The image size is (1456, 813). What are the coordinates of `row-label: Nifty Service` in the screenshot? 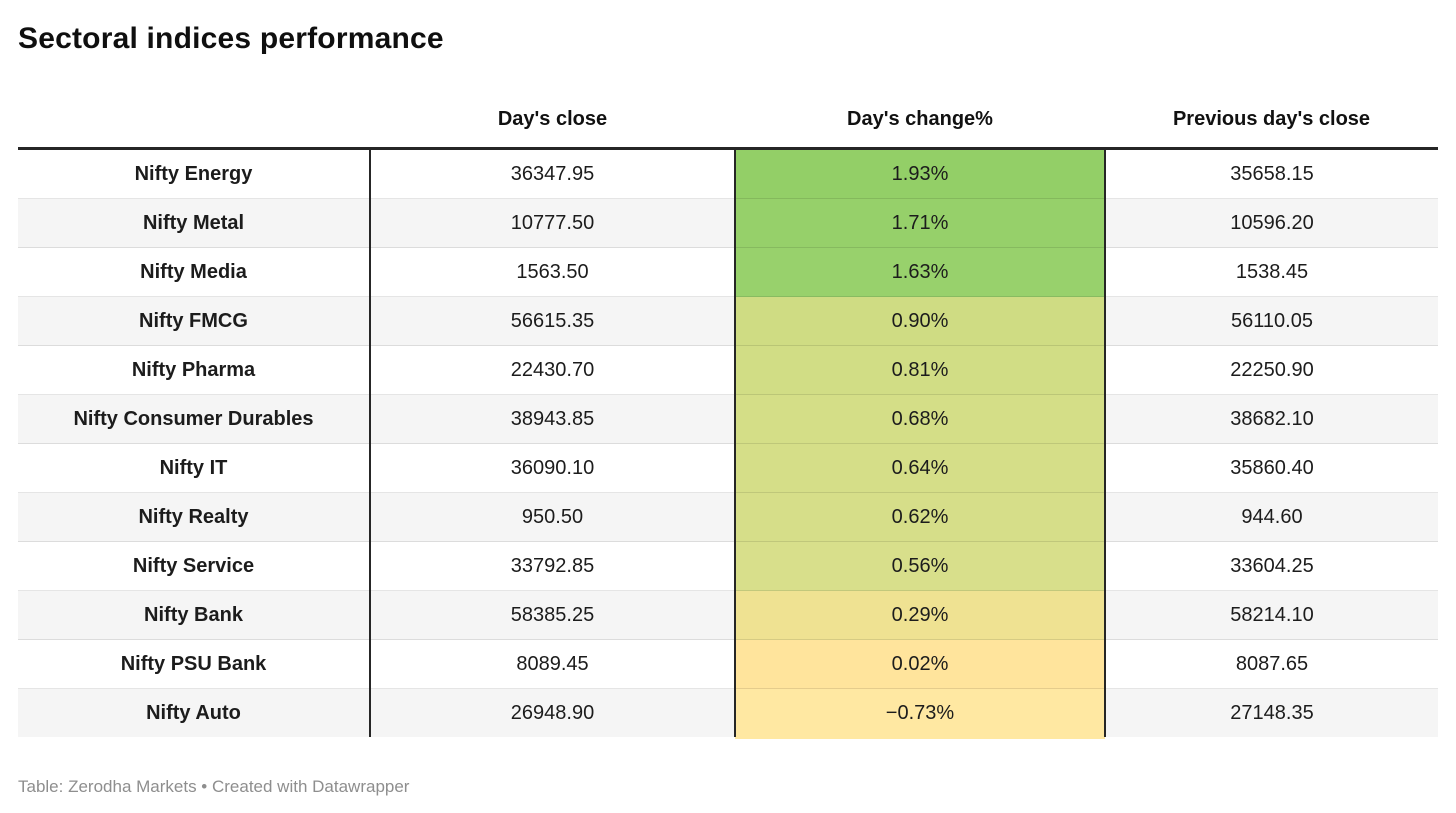 It's located at (194, 566).